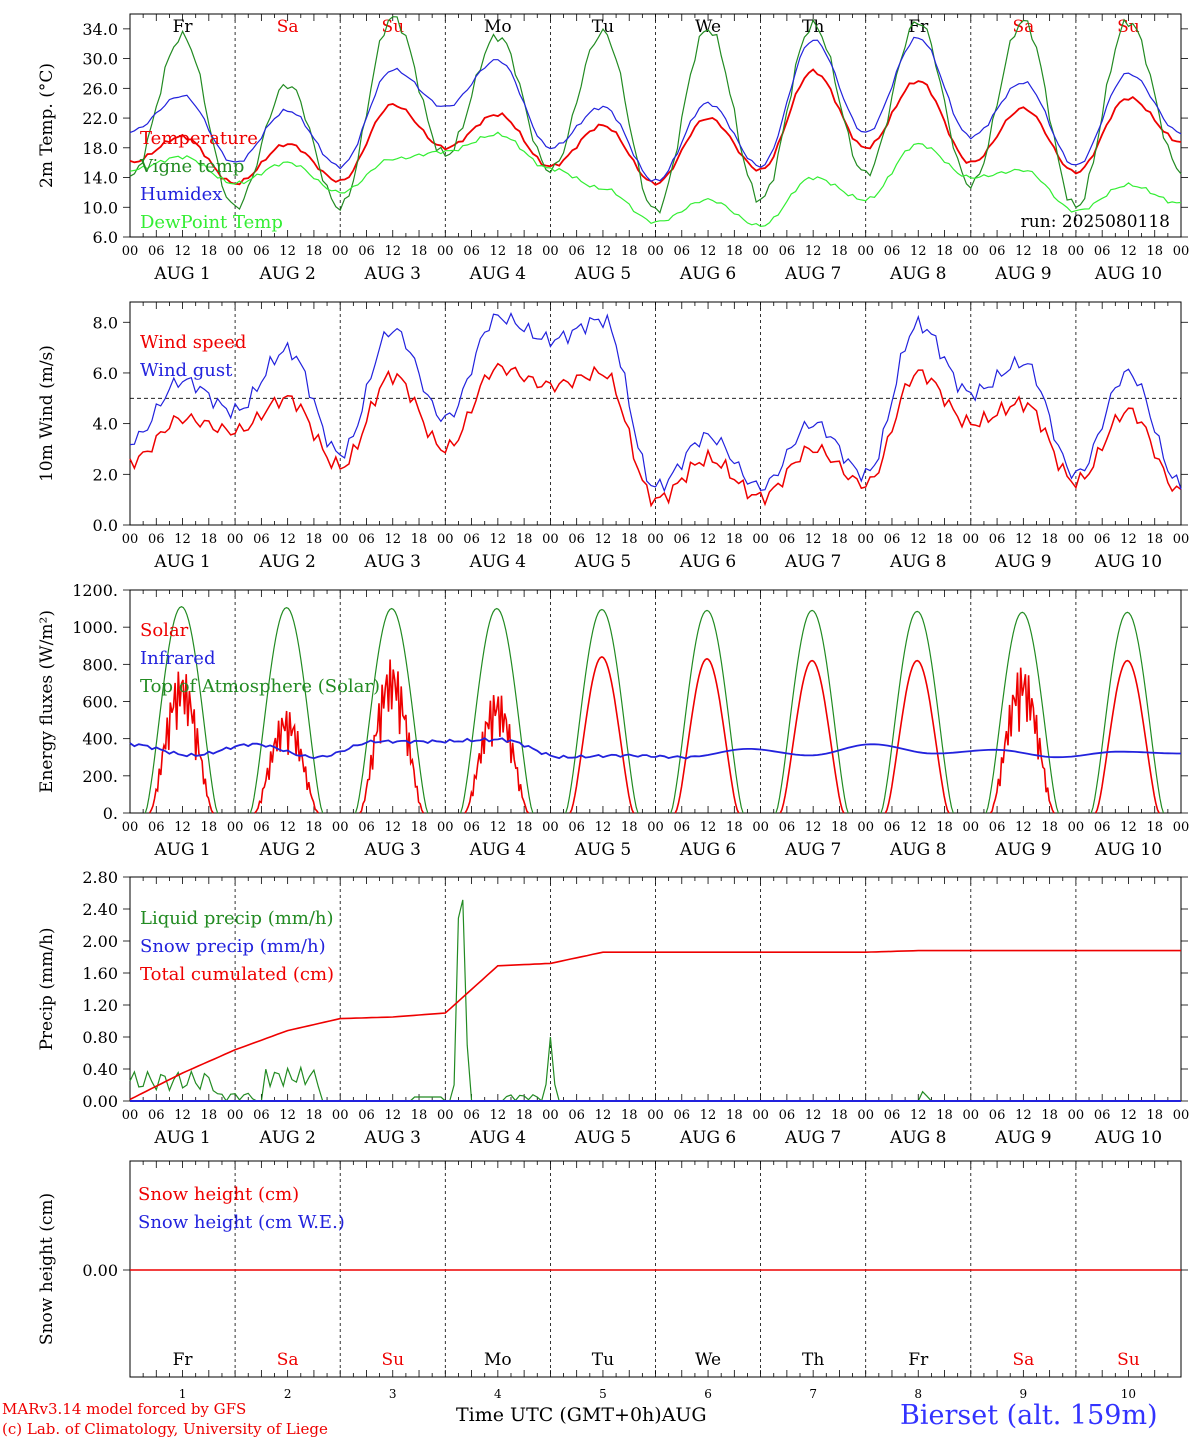 This screenshot has width=1194, height=1440. Describe the element at coordinates (288, 27) in the screenshot. I see `day-abbr: Sa` at that location.